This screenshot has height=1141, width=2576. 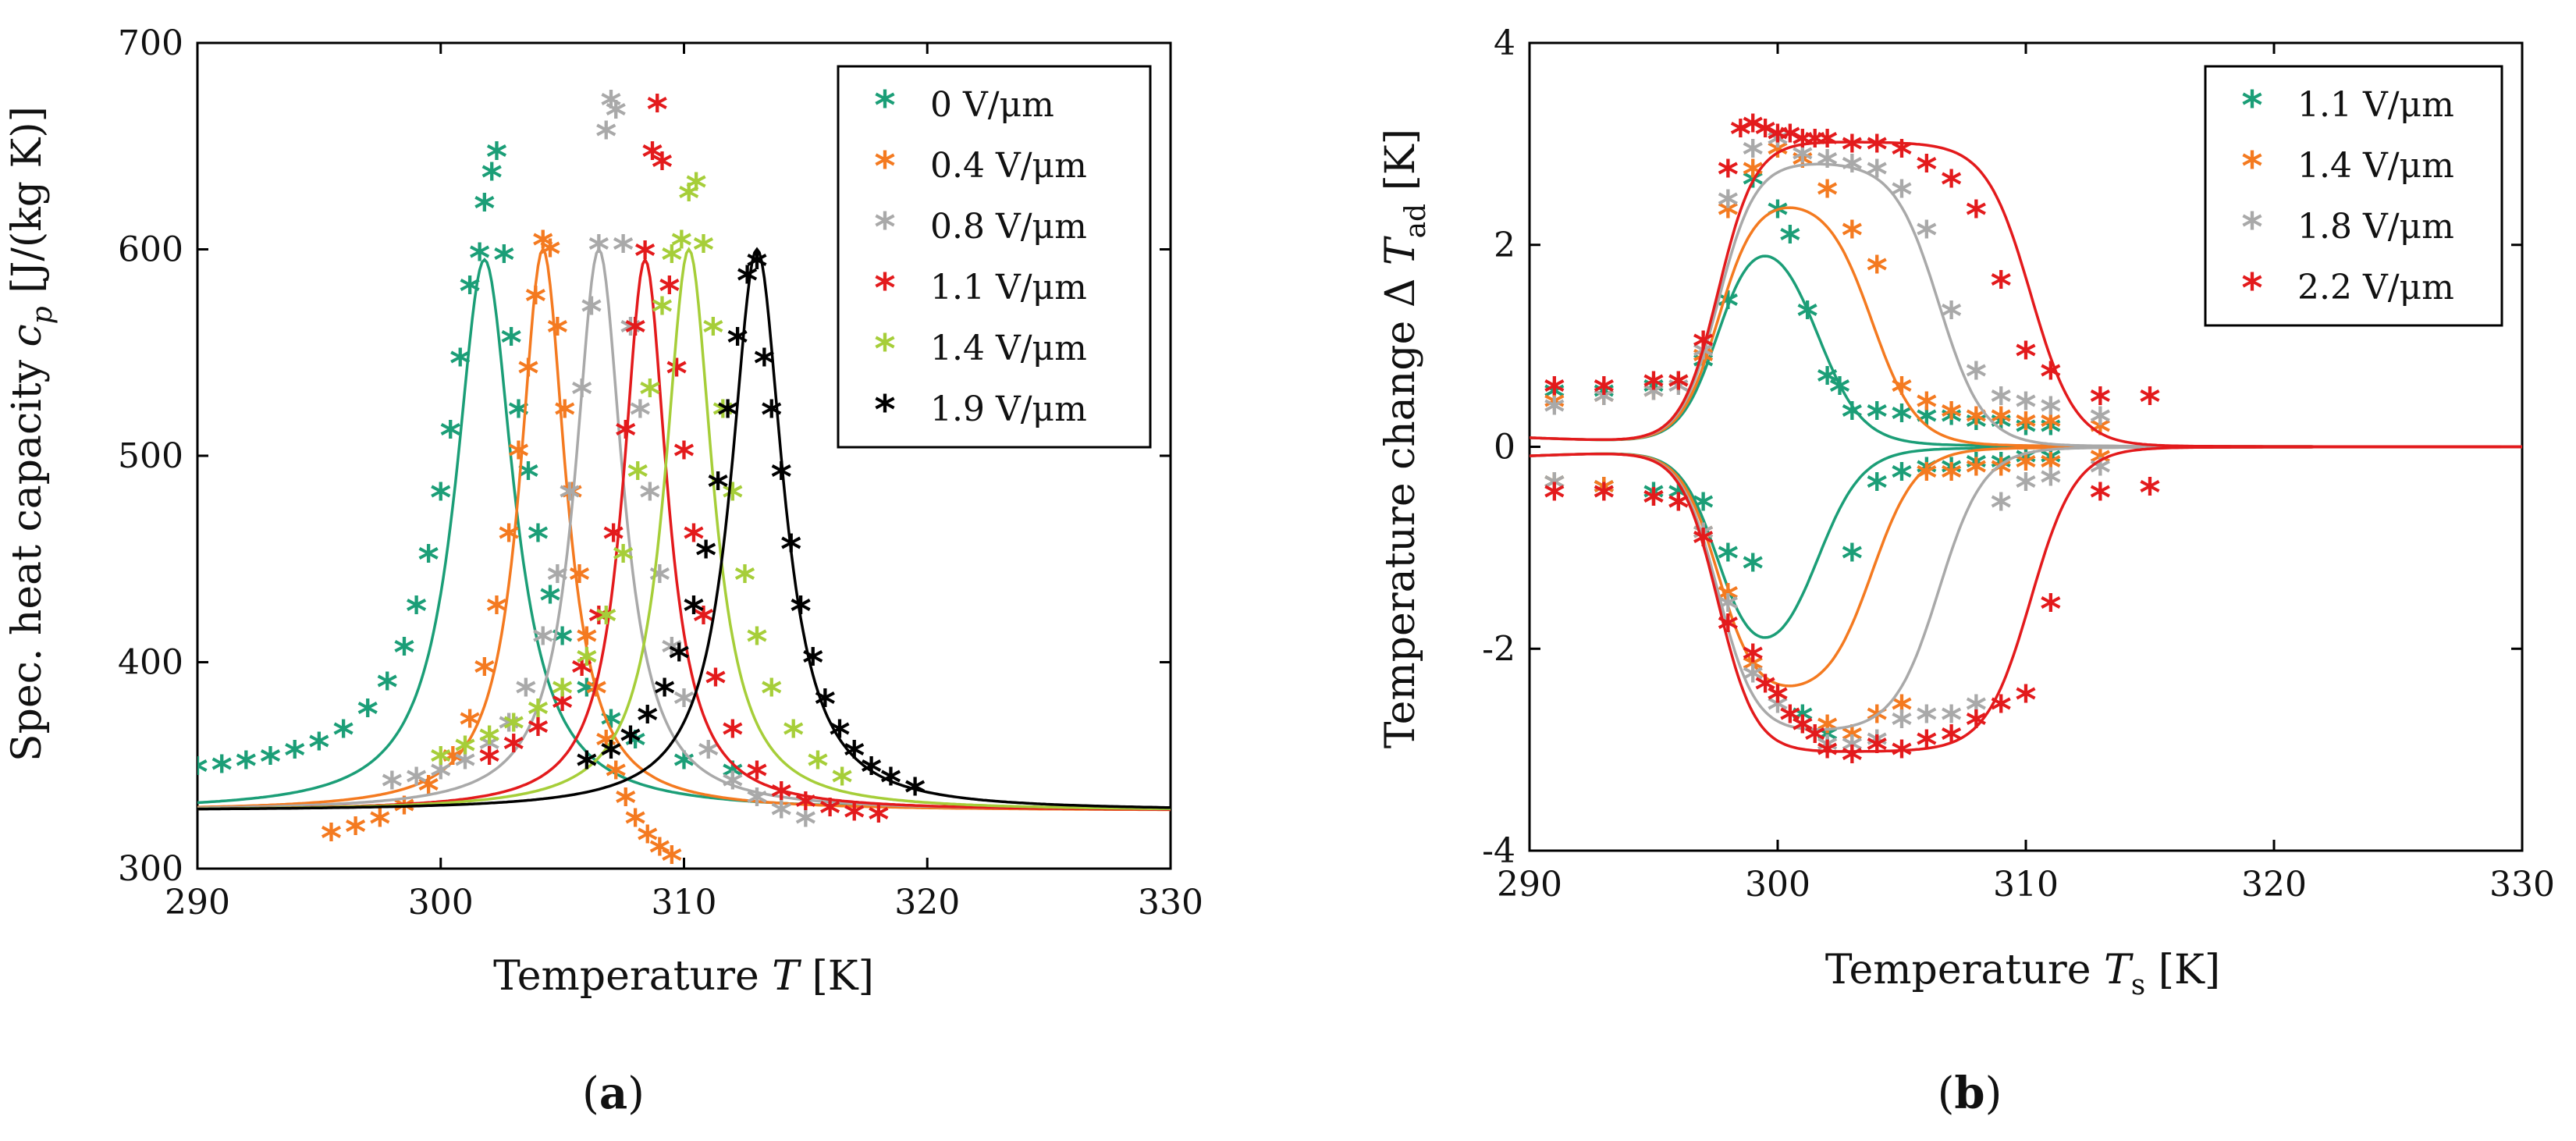 What do you see at coordinates (2375, 227) in the screenshot?
I see `legend-label: 1.8 V/μm` at bounding box center [2375, 227].